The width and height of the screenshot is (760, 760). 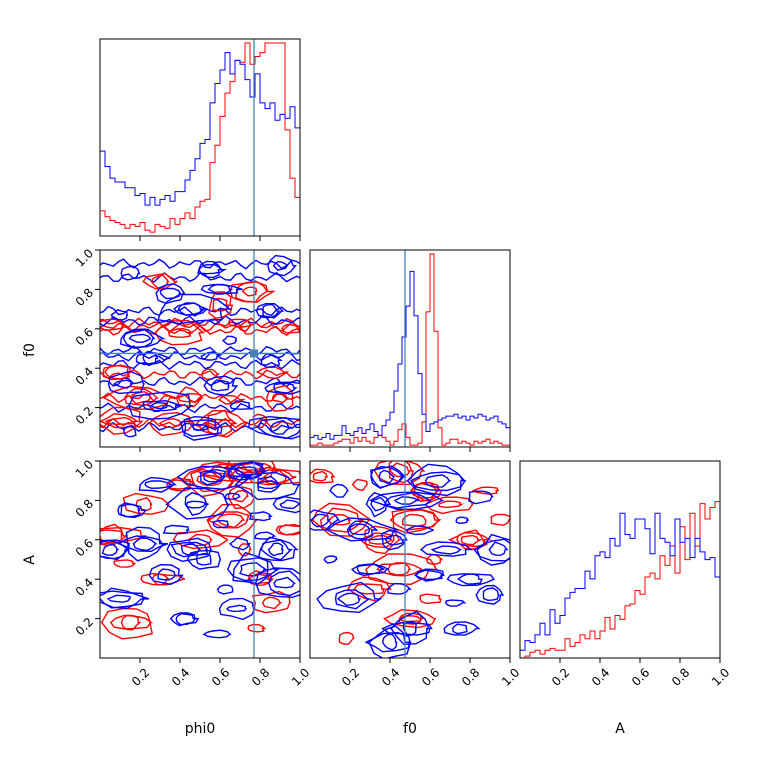 I want to click on hist-f0-series-blue, so click(x=410, y=358).